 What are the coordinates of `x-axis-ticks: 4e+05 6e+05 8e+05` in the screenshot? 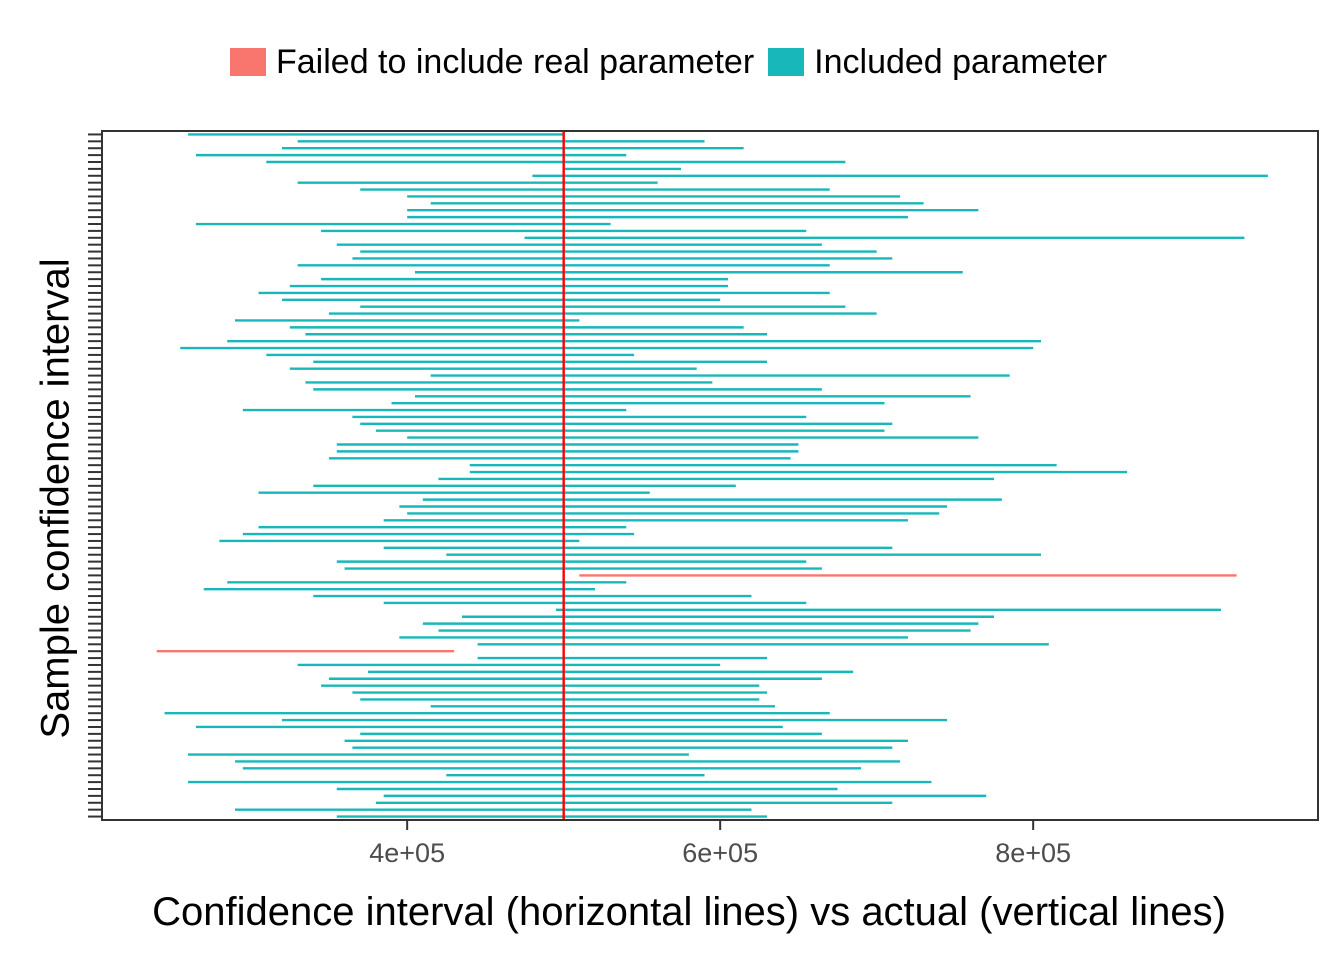 It's located at (720, 844).